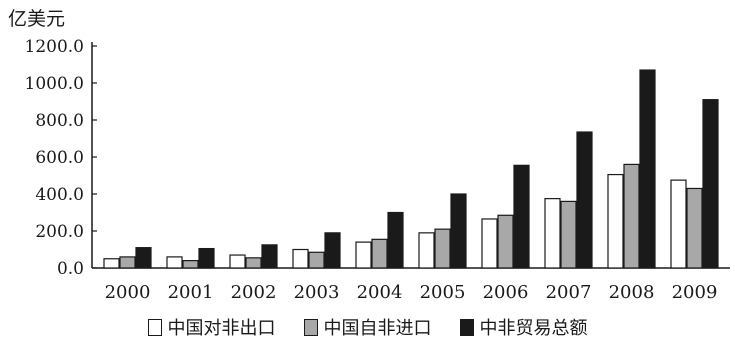  What do you see at coordinates (442, 248) in the screenshot?
I see `bar-imports-2005` at bounding box center [442, 248].